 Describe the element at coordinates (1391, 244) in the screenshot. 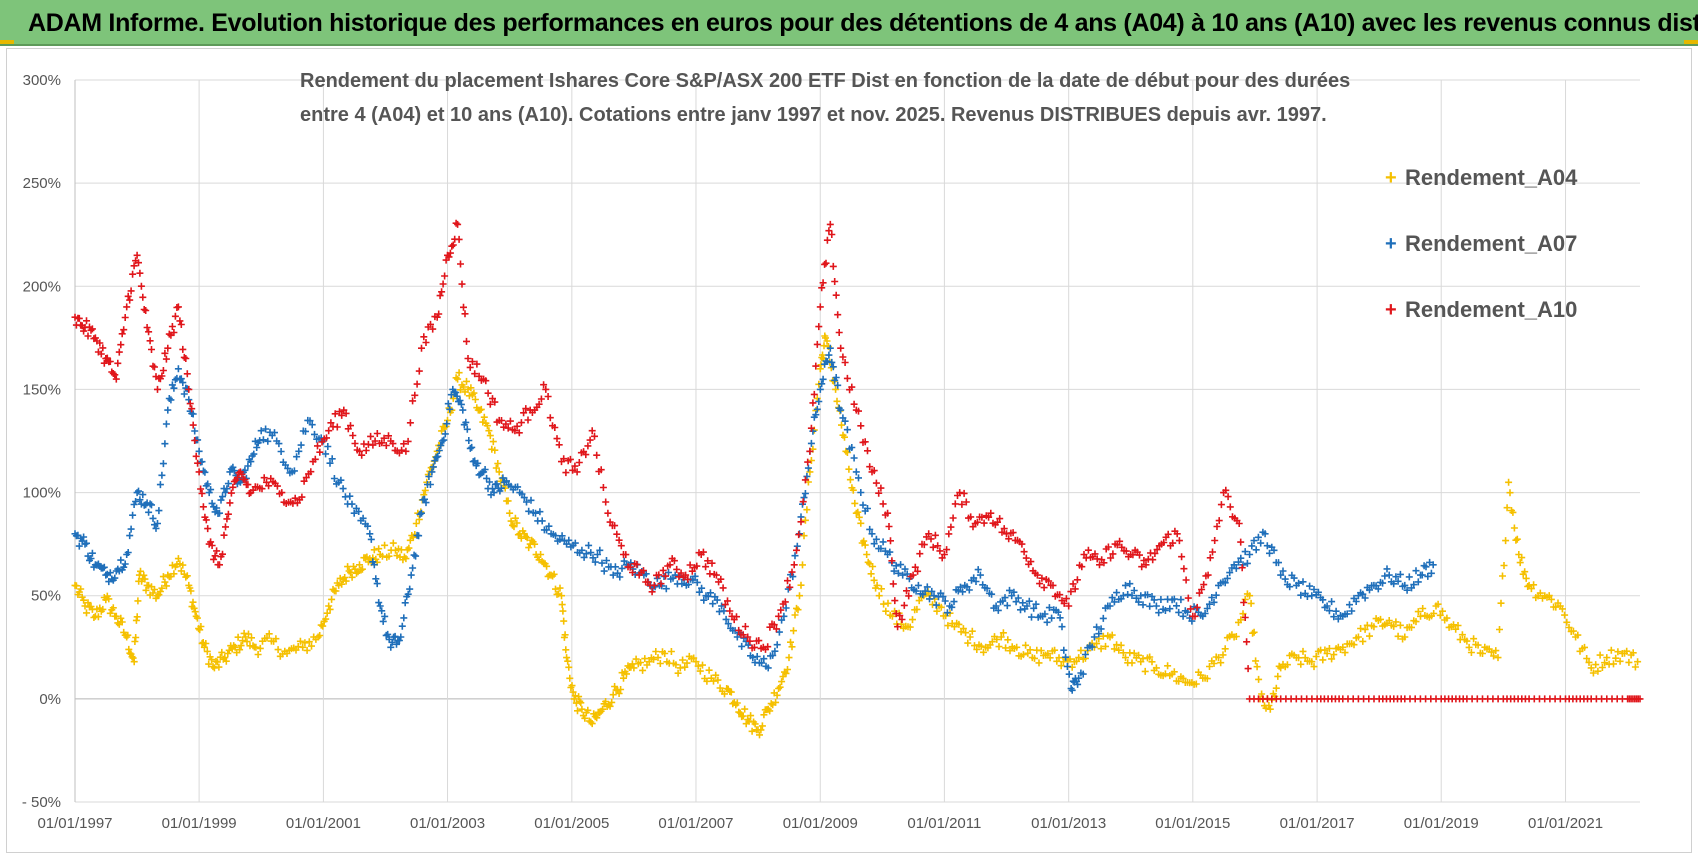

I see `legend-marker-a07: +` at that location.